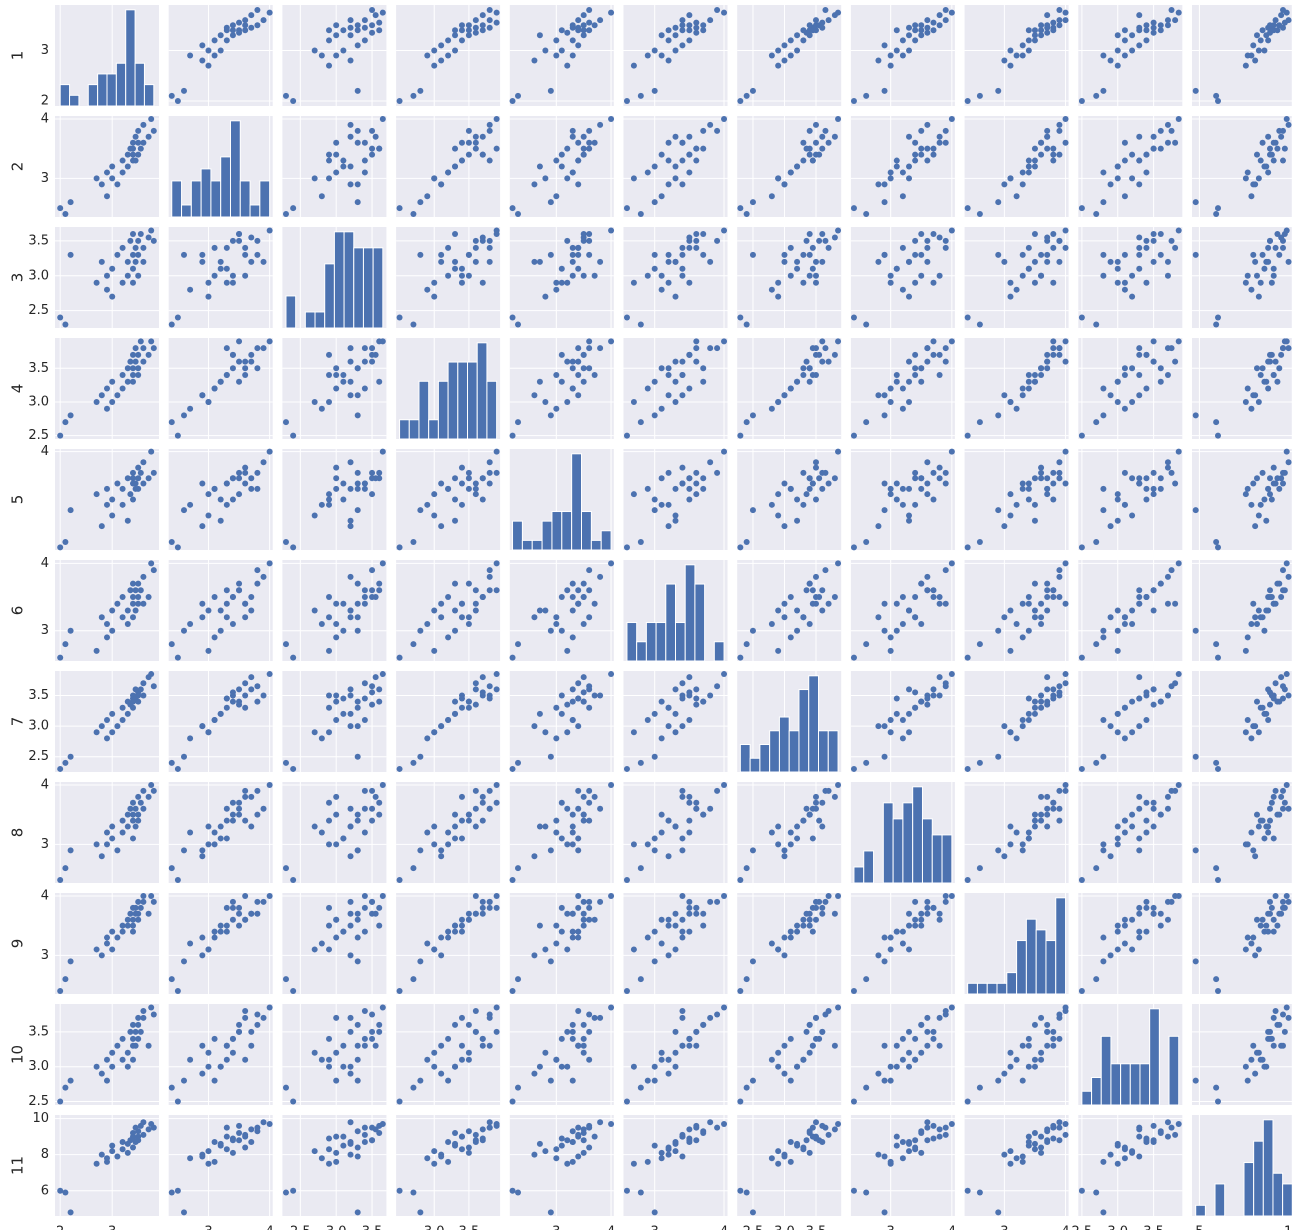 The image size is (1292, 1230). I want to click on panel-bg, so click(1130, 55).